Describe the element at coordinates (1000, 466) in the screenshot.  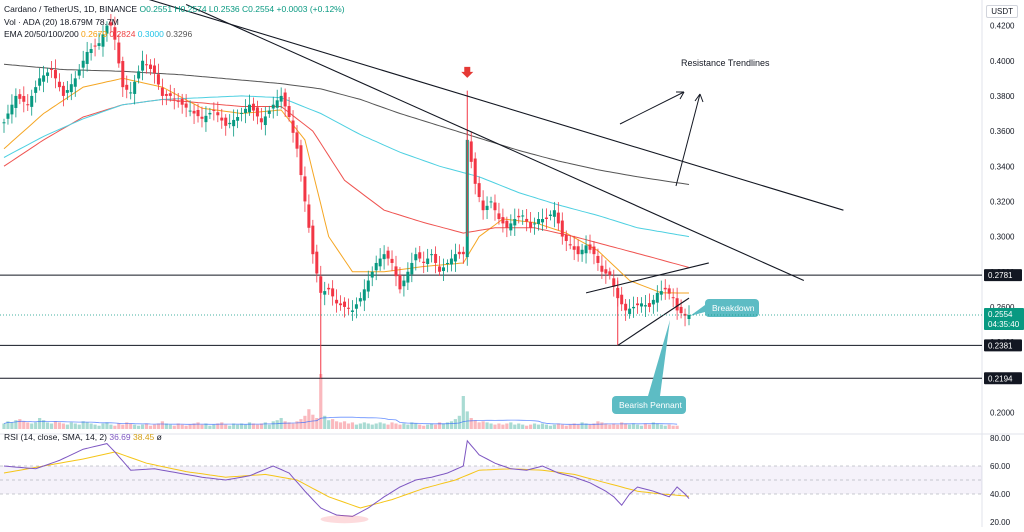
I see `rsi-tick-label: 60.00` at that location.